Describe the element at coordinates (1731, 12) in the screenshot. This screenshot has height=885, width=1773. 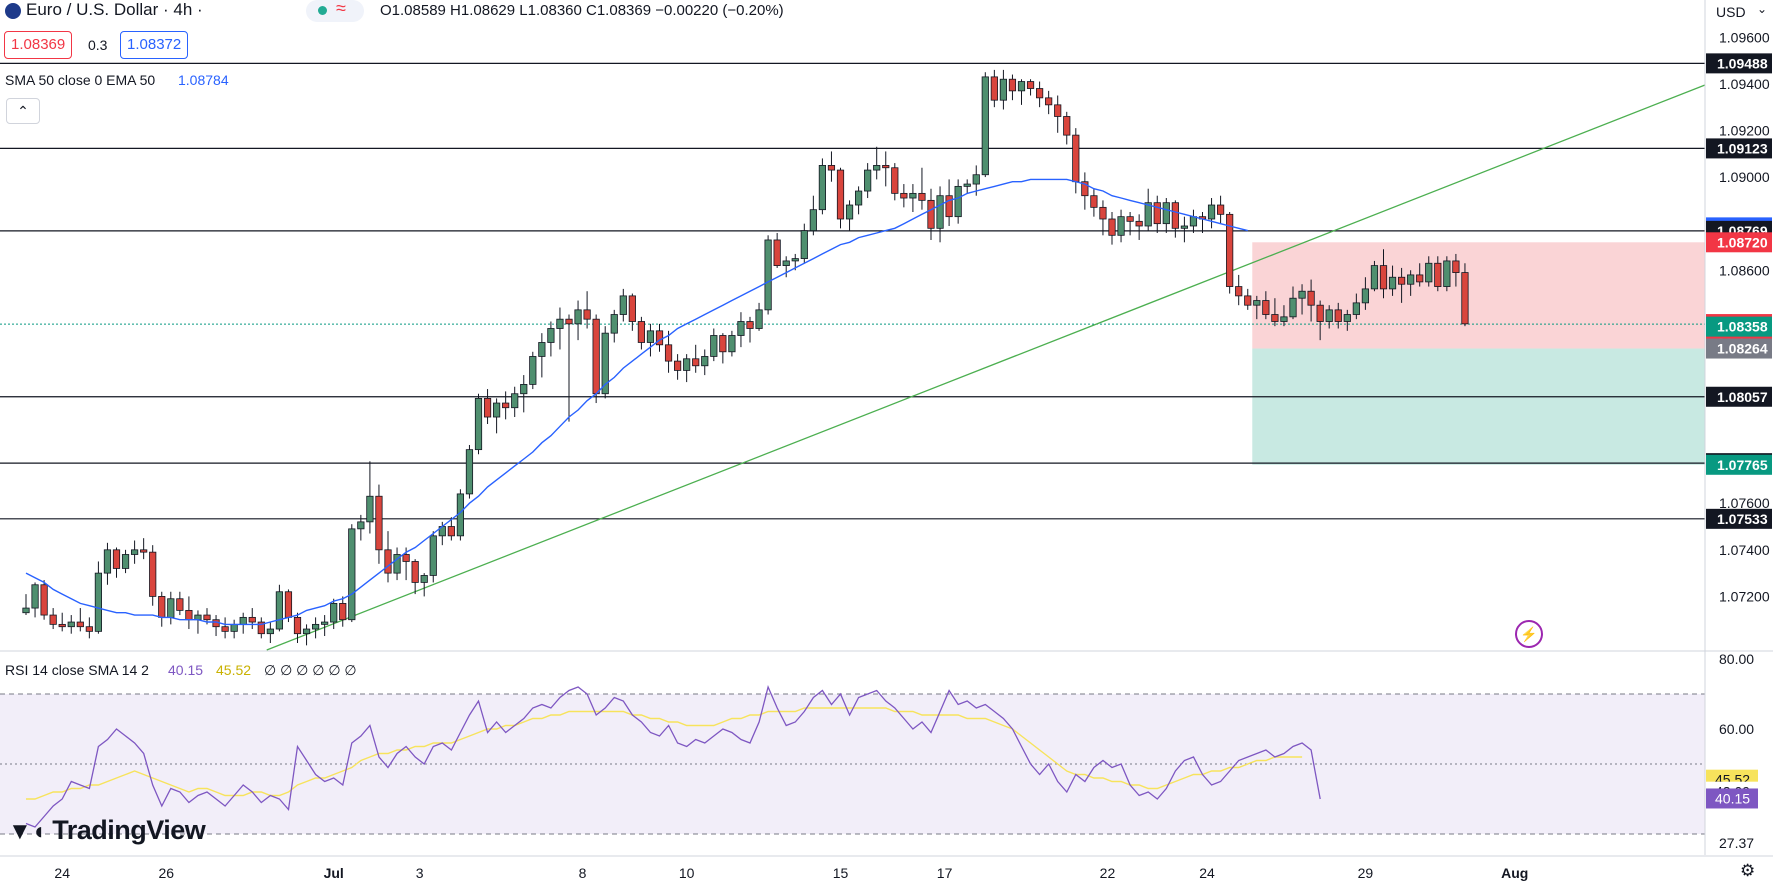
I see `currency-selector: USD` at that location.